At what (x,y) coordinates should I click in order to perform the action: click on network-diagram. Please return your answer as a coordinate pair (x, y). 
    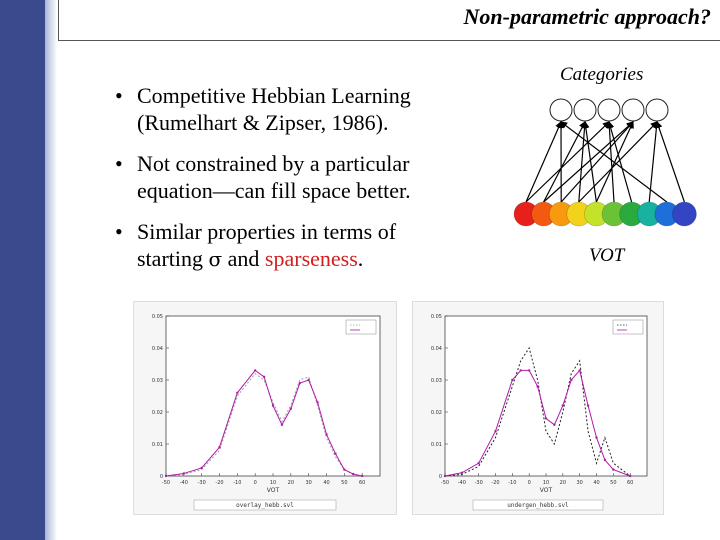
    Looking at the image, I should click on (605, 162).